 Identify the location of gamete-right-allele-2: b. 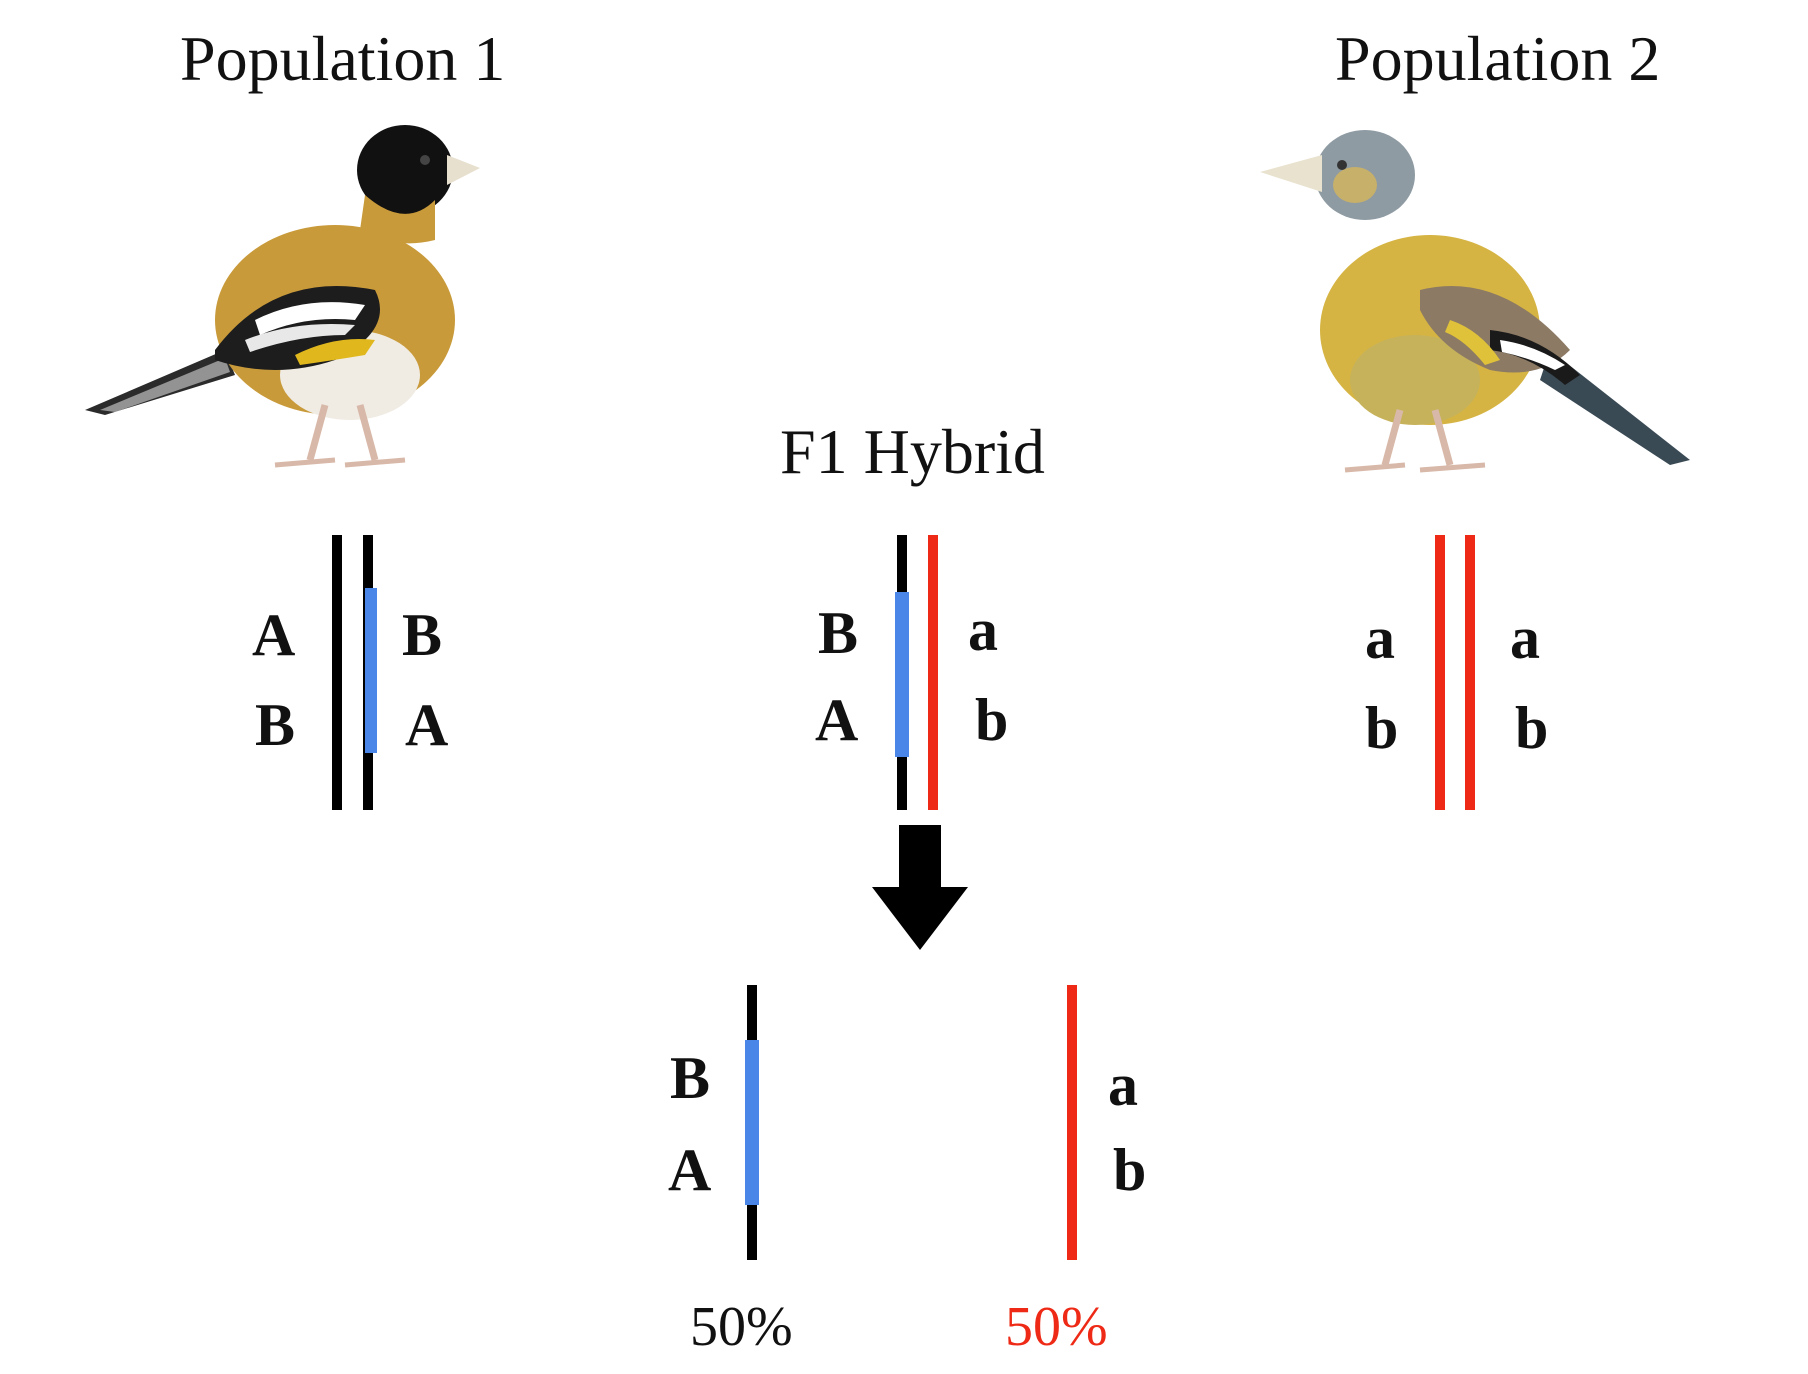
(1130, 1170).